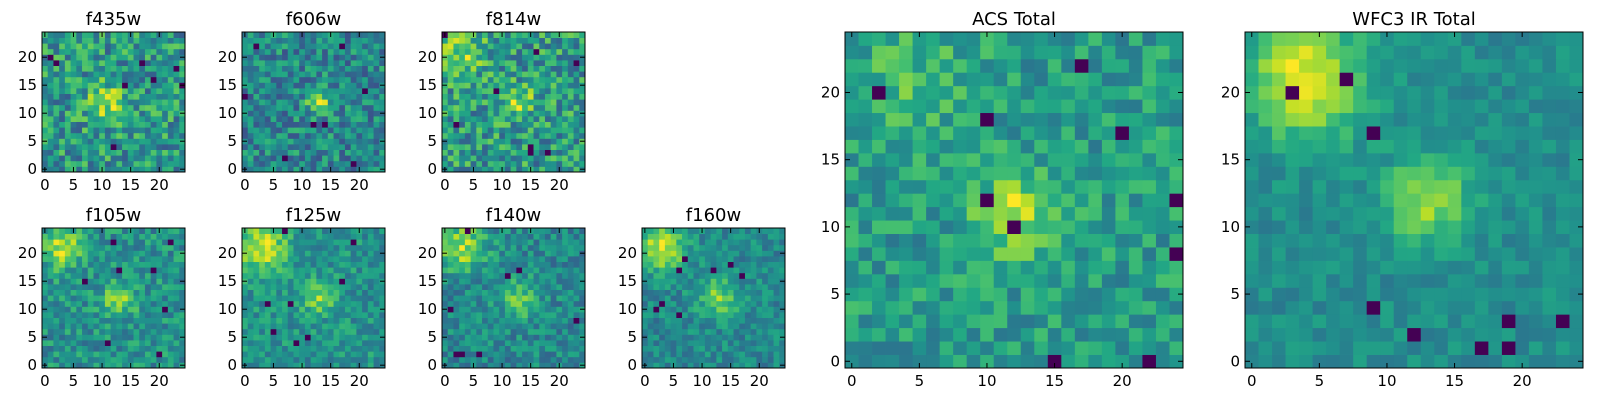 The image size is (1600, 400). What do you see at coordinates (32, 365) in the screenshot?
I see `y-tick-label: 0` at bounding box center [32, 365].